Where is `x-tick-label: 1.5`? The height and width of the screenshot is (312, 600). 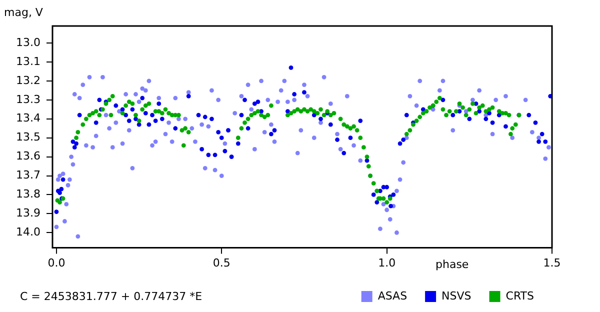
x-tick-label: 1.5 is located at coordinates (552, 263).